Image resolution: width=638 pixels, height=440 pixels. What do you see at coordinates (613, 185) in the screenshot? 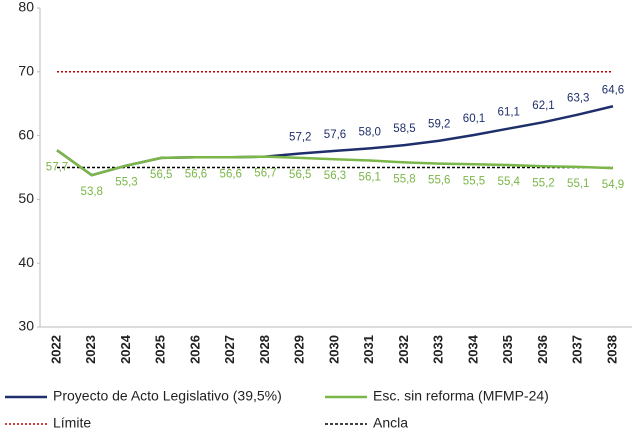
I see `data-label: 54,9` at bounding box center [613, 185].